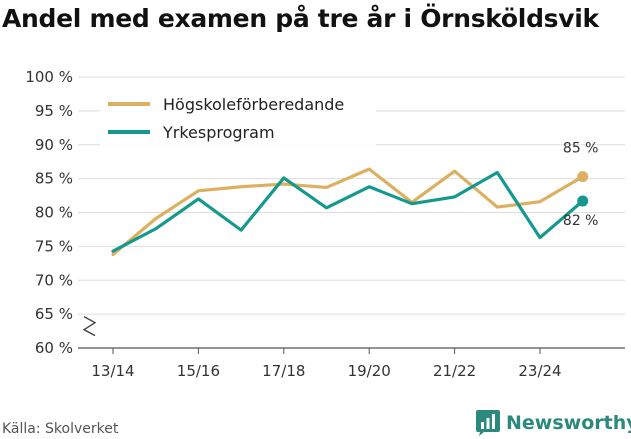 This screenshot has height=439, width=631. I want to click on y-tick-label: 90 %, so click(54, 145).